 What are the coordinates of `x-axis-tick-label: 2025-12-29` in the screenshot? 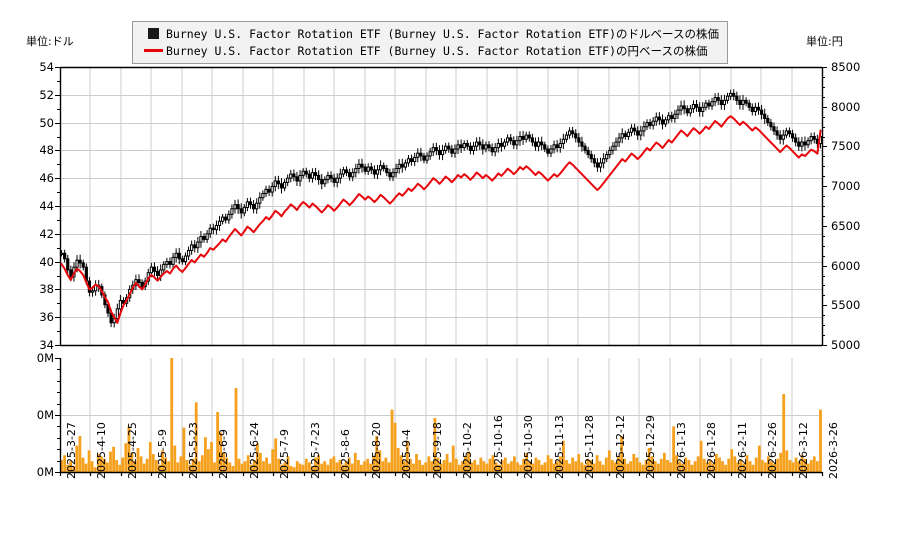 It's located at (650, 447).